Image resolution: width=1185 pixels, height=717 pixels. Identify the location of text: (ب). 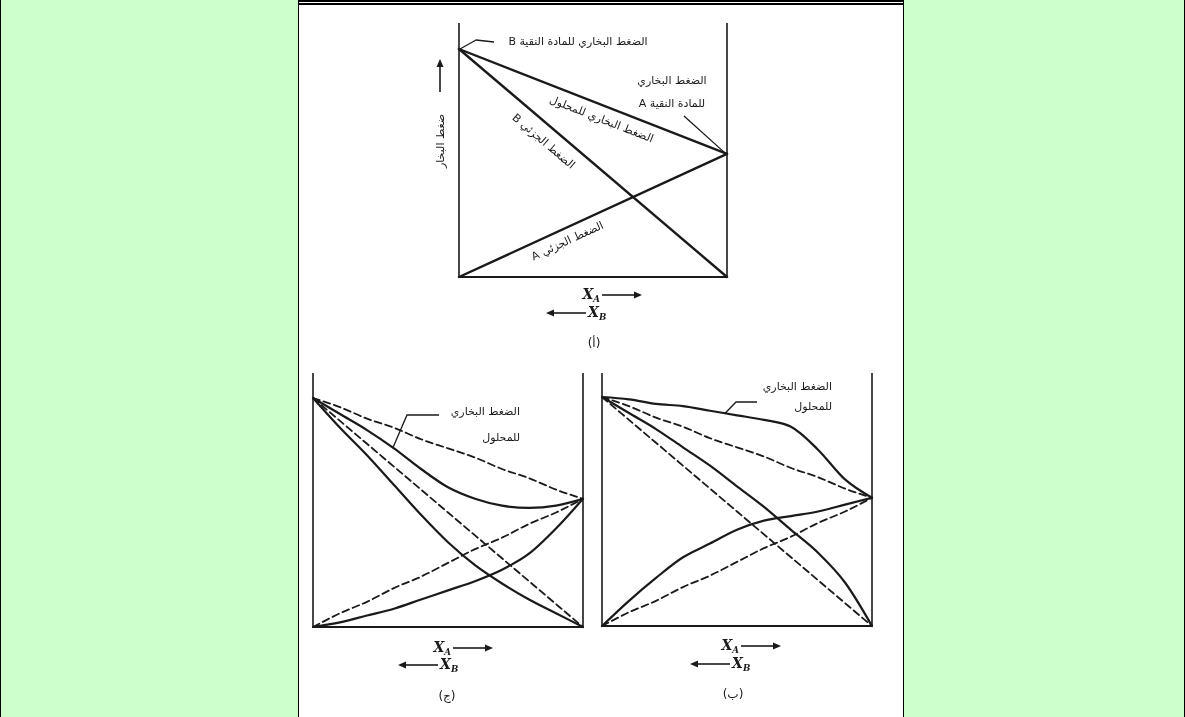
(733, 694).